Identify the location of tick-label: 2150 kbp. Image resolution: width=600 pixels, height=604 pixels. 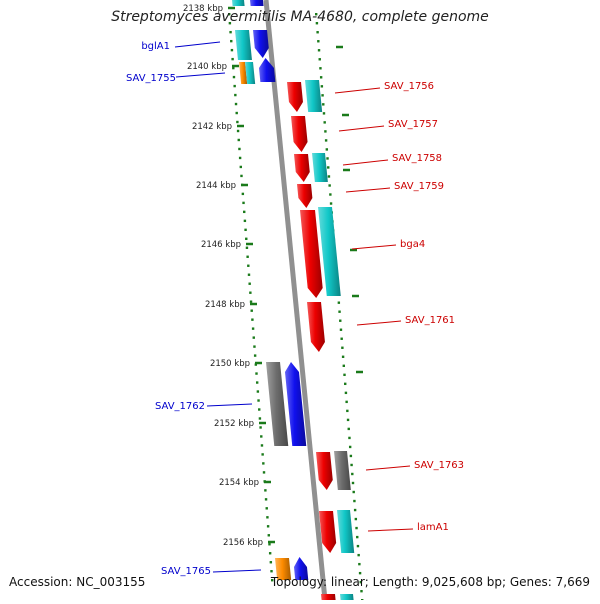
(230, 364).